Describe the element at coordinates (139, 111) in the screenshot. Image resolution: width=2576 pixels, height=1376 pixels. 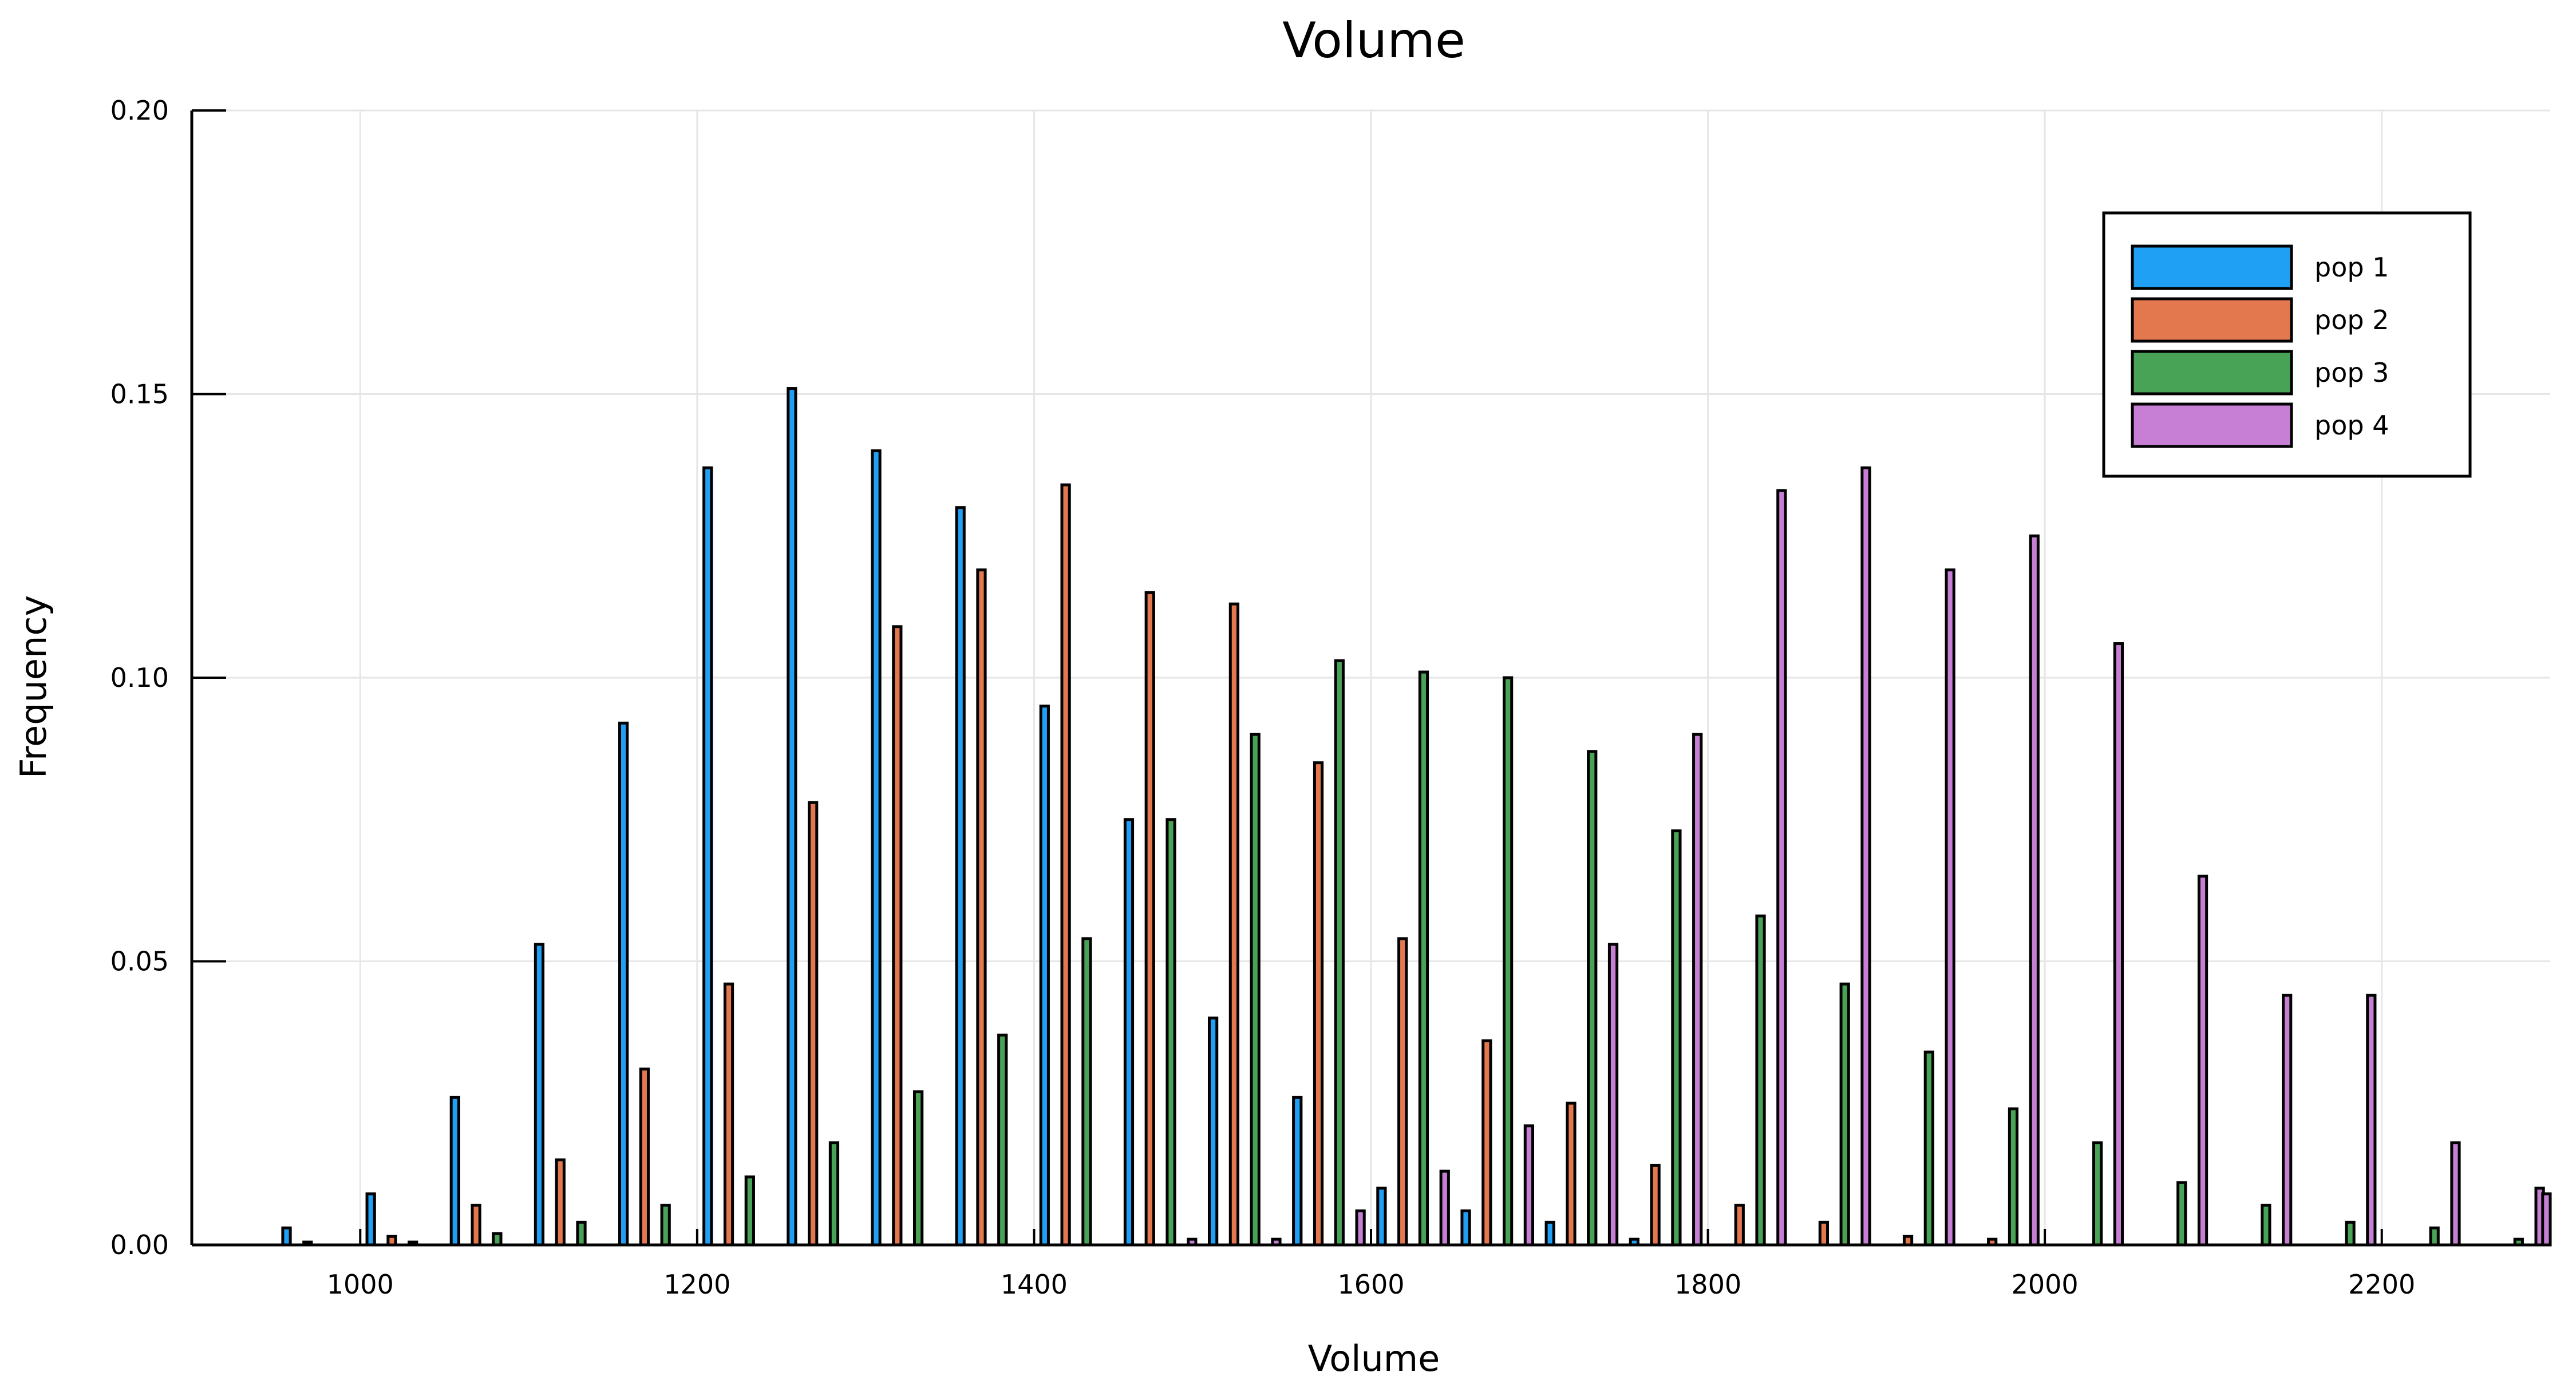
I see `y-tick-label: 0.20` at that location.